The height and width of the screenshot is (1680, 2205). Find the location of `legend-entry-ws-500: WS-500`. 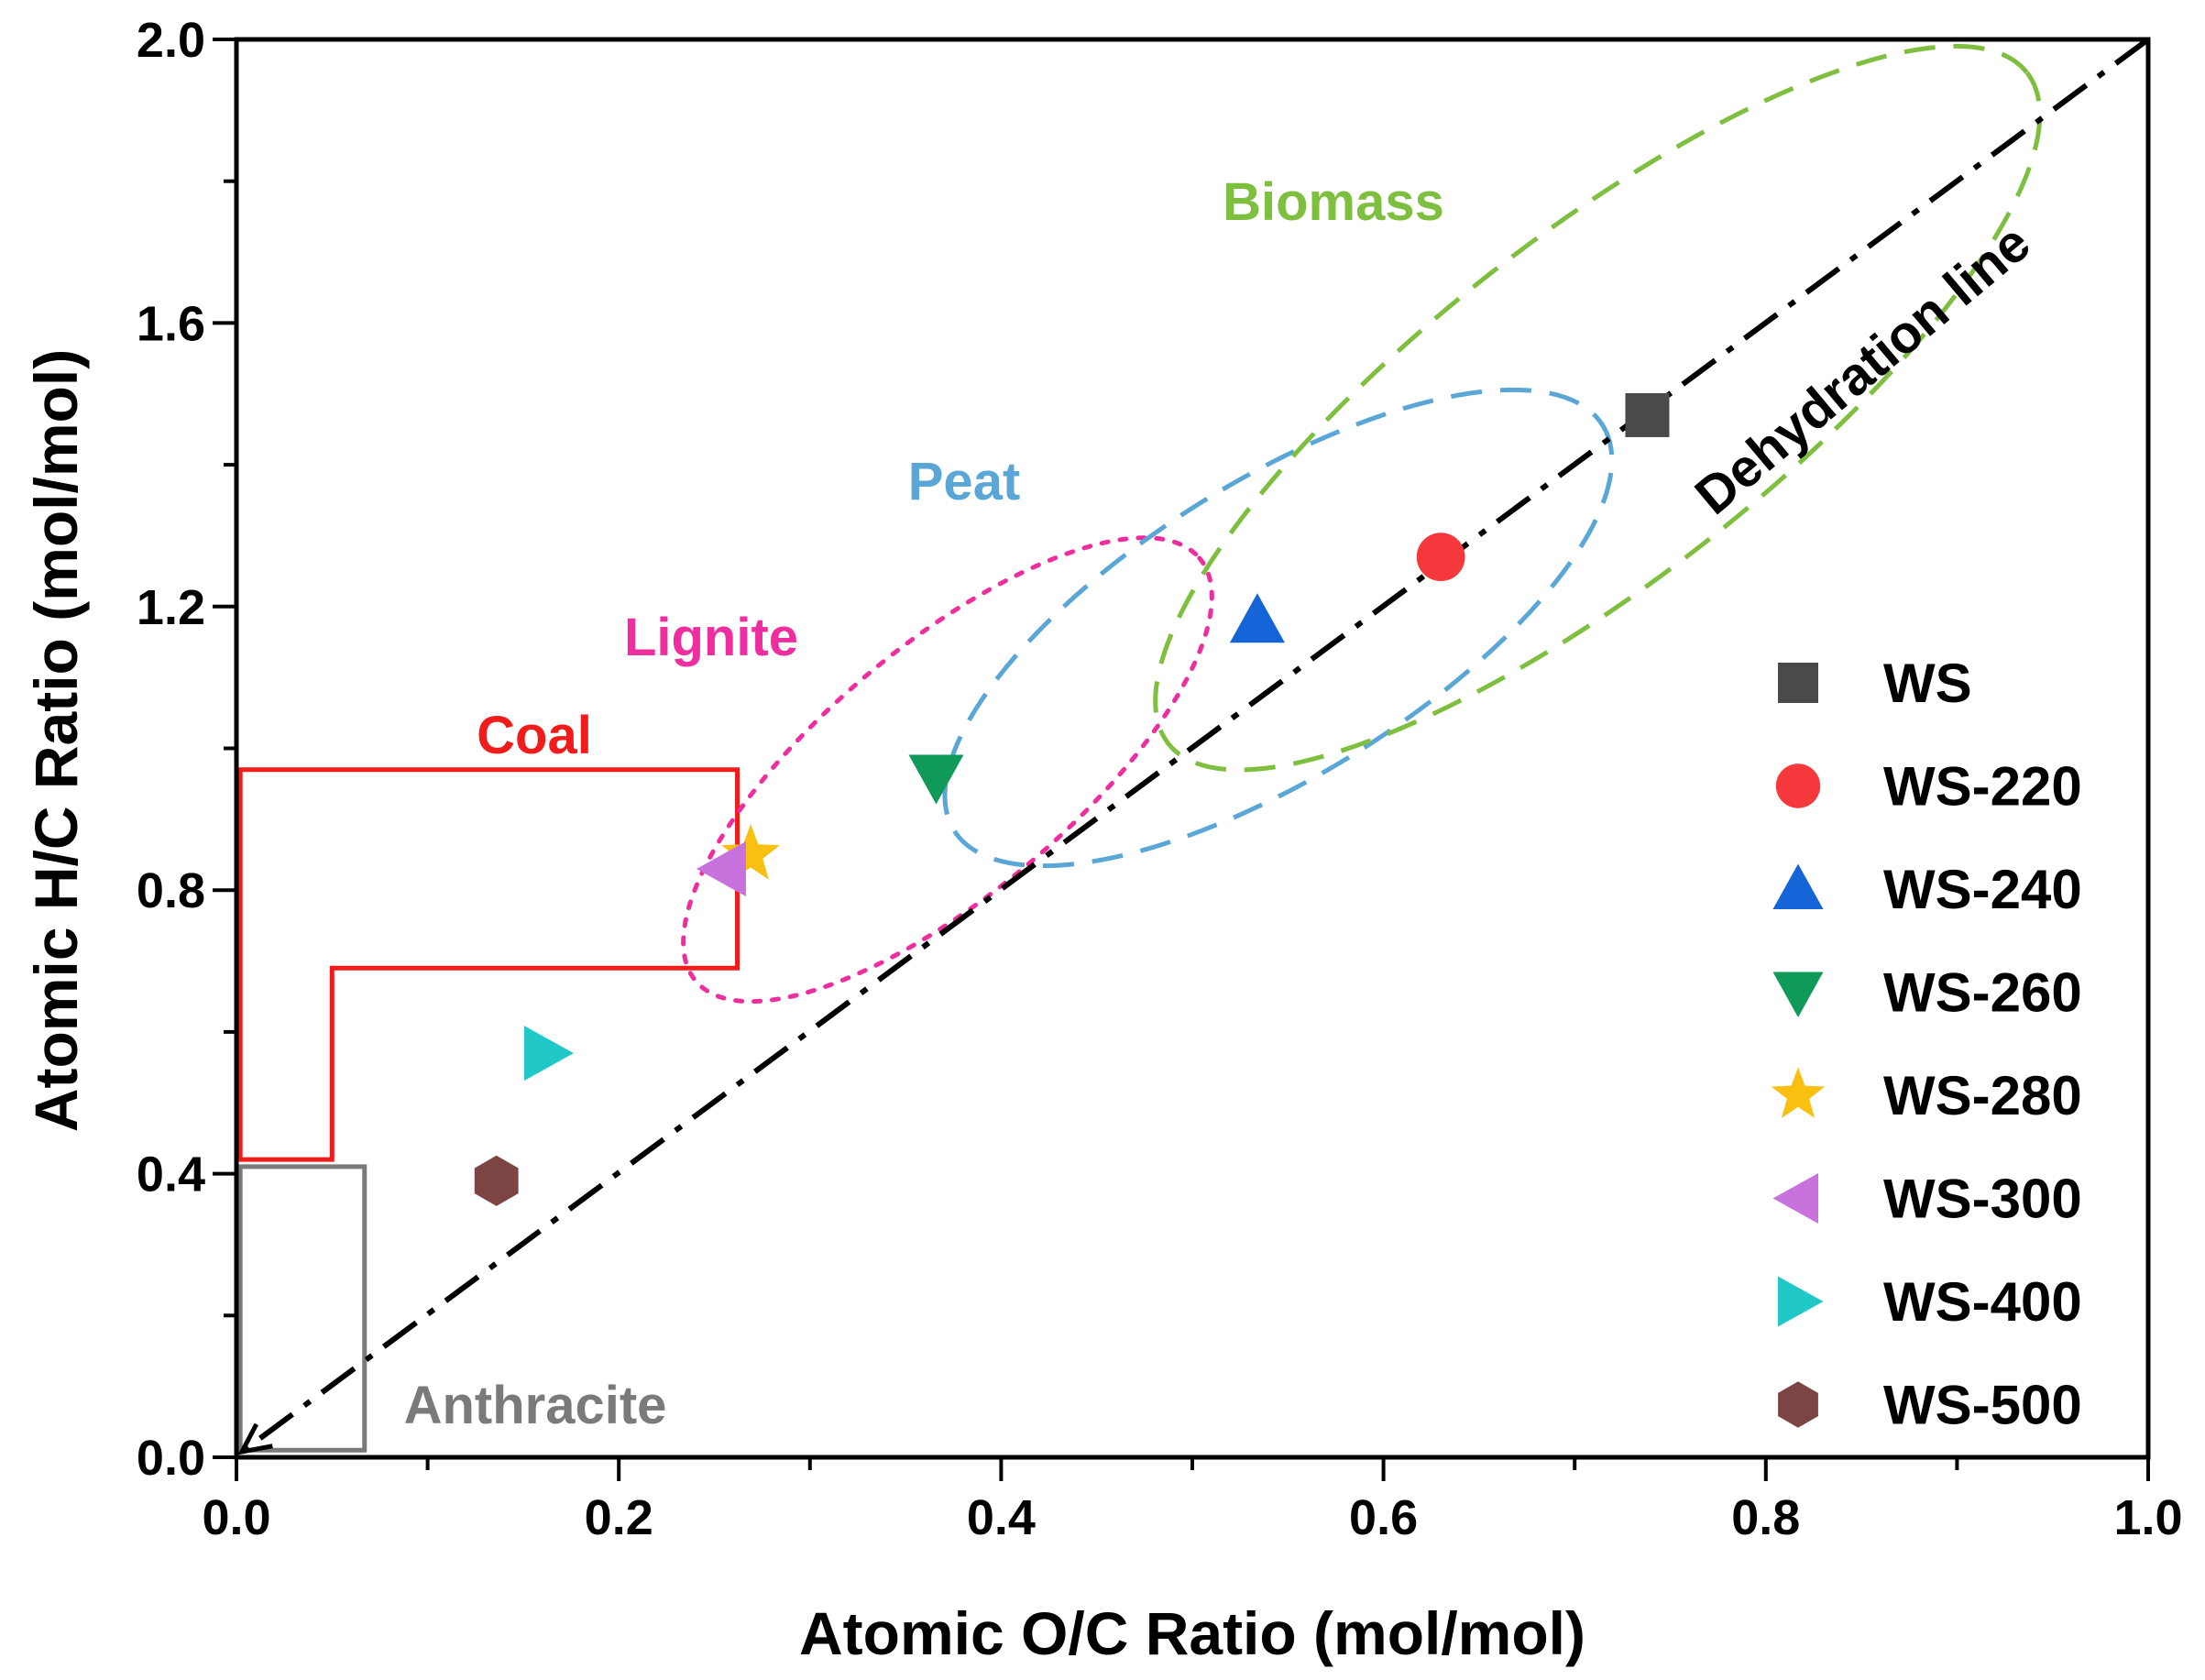

legend-entry-ws-500: WS-500 is located at coordinates (1930, 1405).